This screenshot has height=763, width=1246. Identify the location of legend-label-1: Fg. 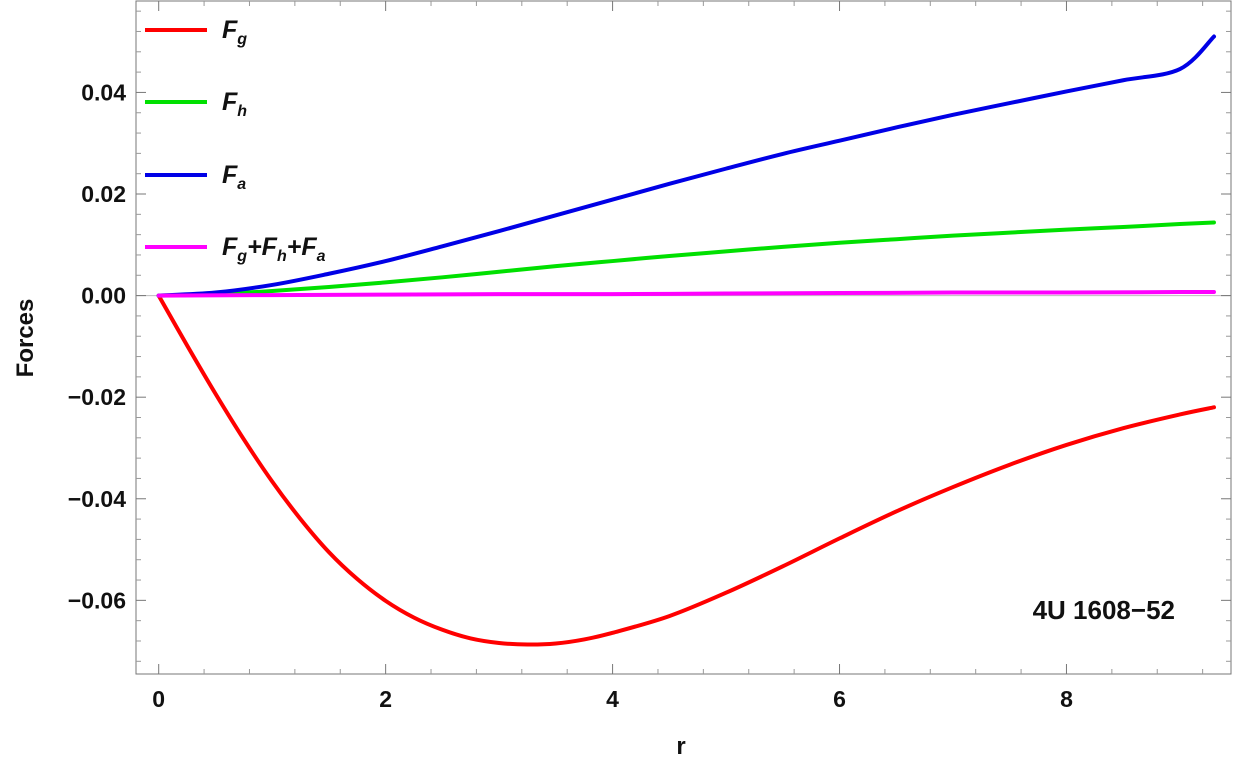
(234, 32).